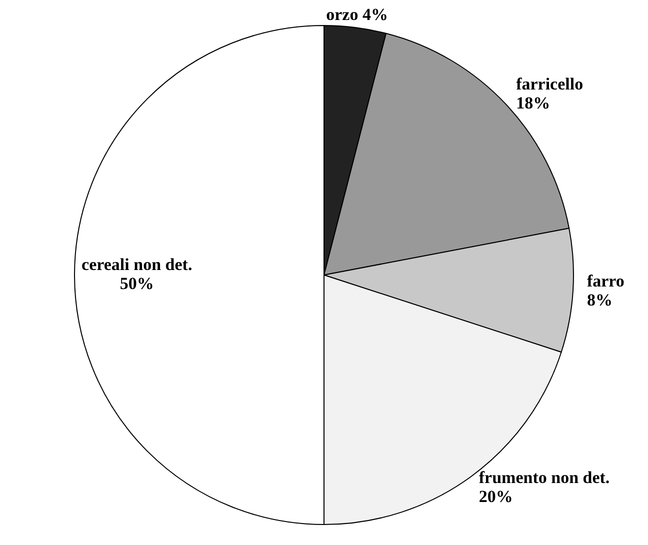 The width and height of the screenshot is (648, 545). What do you see at coordinates (544, 478) in the screenshot?
I see `slice-label: frumento non det.` at bounding box center [544, 478].